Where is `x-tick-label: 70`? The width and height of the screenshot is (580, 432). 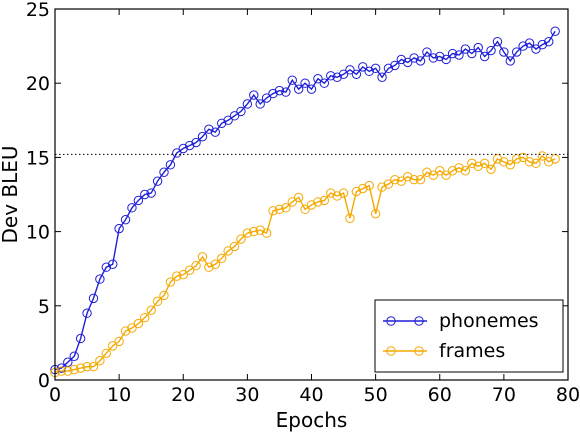 x-tick-label: 70 is located at coordinates (504, 395).